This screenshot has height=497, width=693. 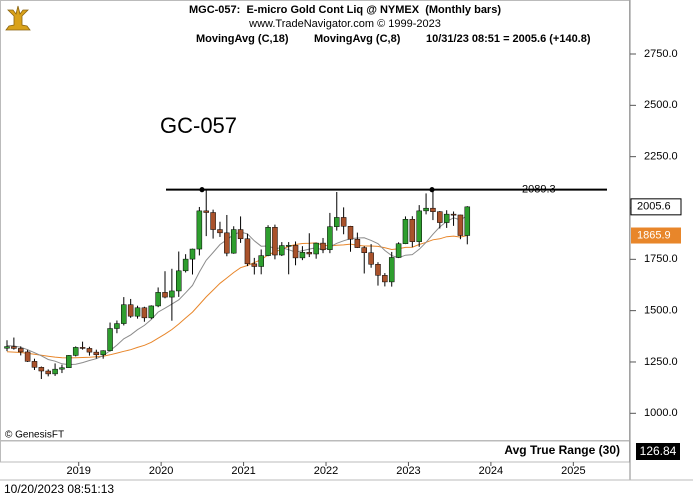 I want to click on y-tick-label: 1750.0, so click(x=661, y=259).